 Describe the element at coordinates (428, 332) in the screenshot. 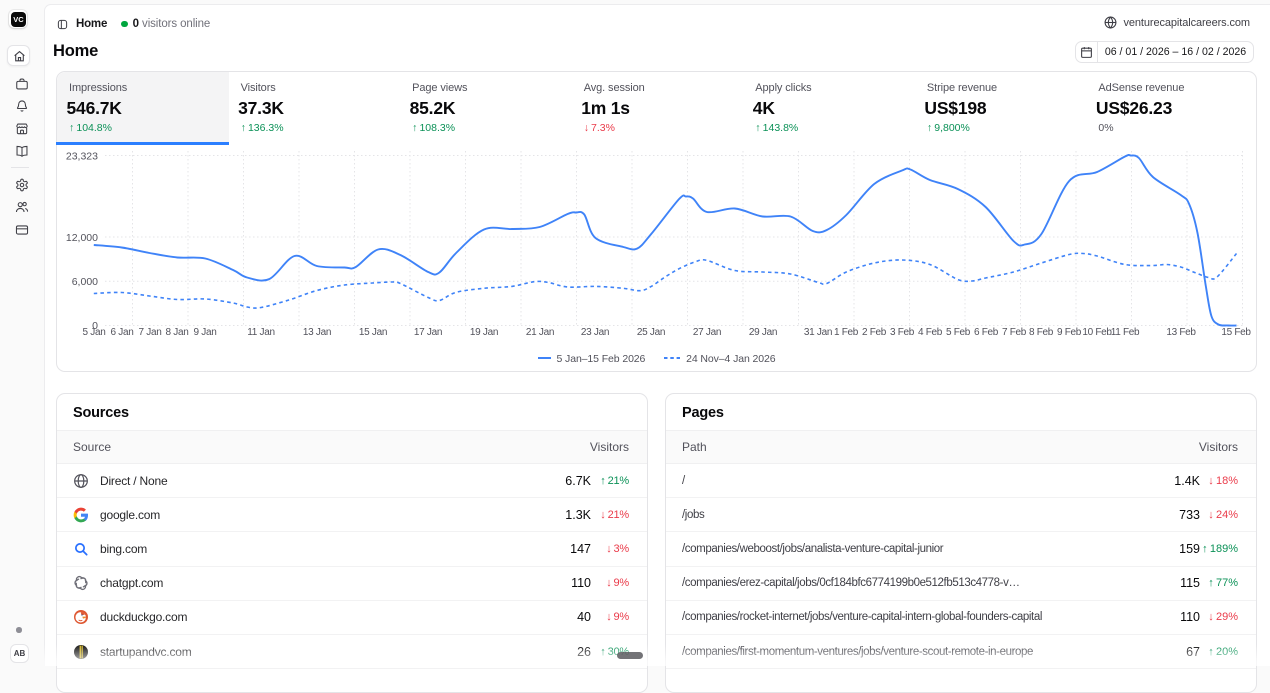

I see `svg-text: 17 Jan` at that location.